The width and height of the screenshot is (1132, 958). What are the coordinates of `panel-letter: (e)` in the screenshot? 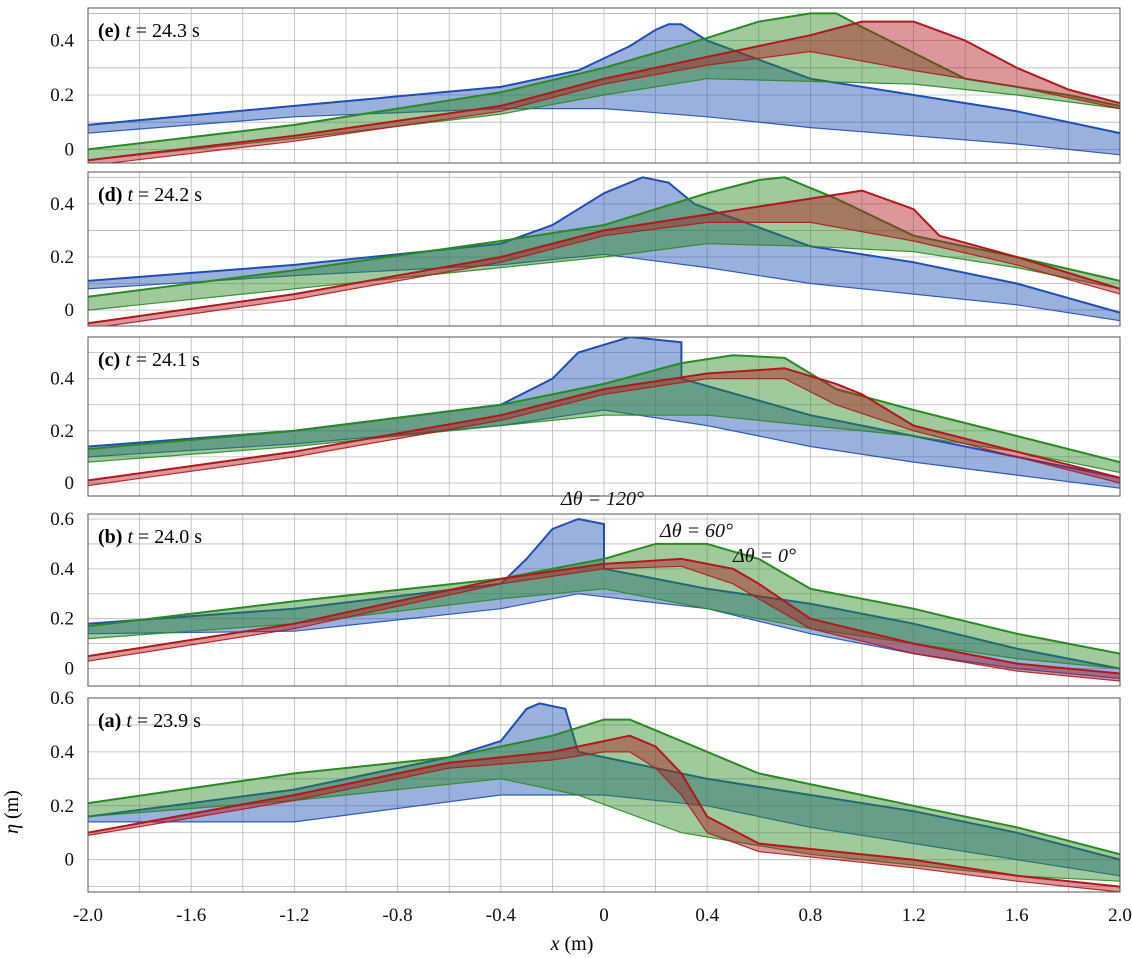 It's located at (111, 31).